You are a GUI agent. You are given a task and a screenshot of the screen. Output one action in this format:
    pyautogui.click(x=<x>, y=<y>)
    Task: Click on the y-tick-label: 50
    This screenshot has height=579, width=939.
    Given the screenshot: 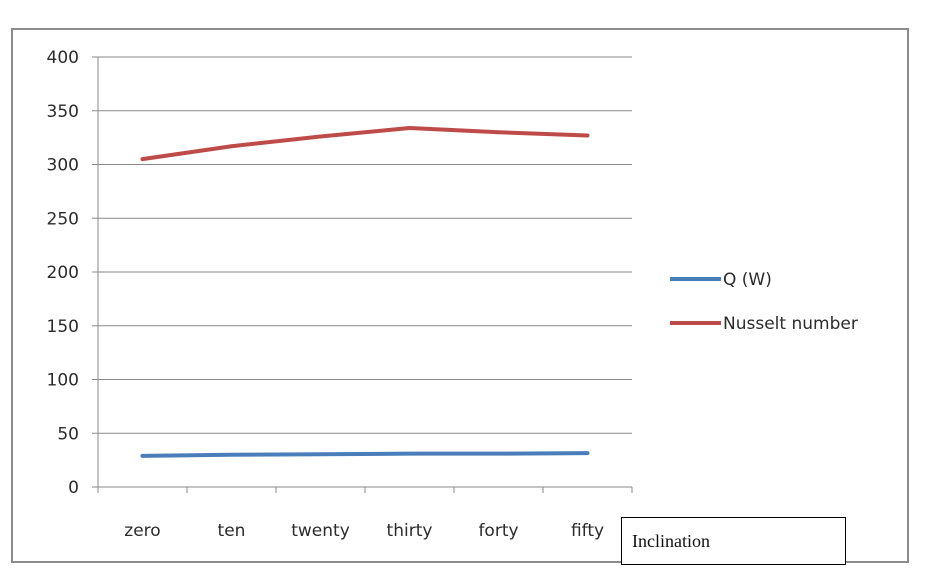 What is the action you would take?
    pyautogui.click(x=68, y=434)
    